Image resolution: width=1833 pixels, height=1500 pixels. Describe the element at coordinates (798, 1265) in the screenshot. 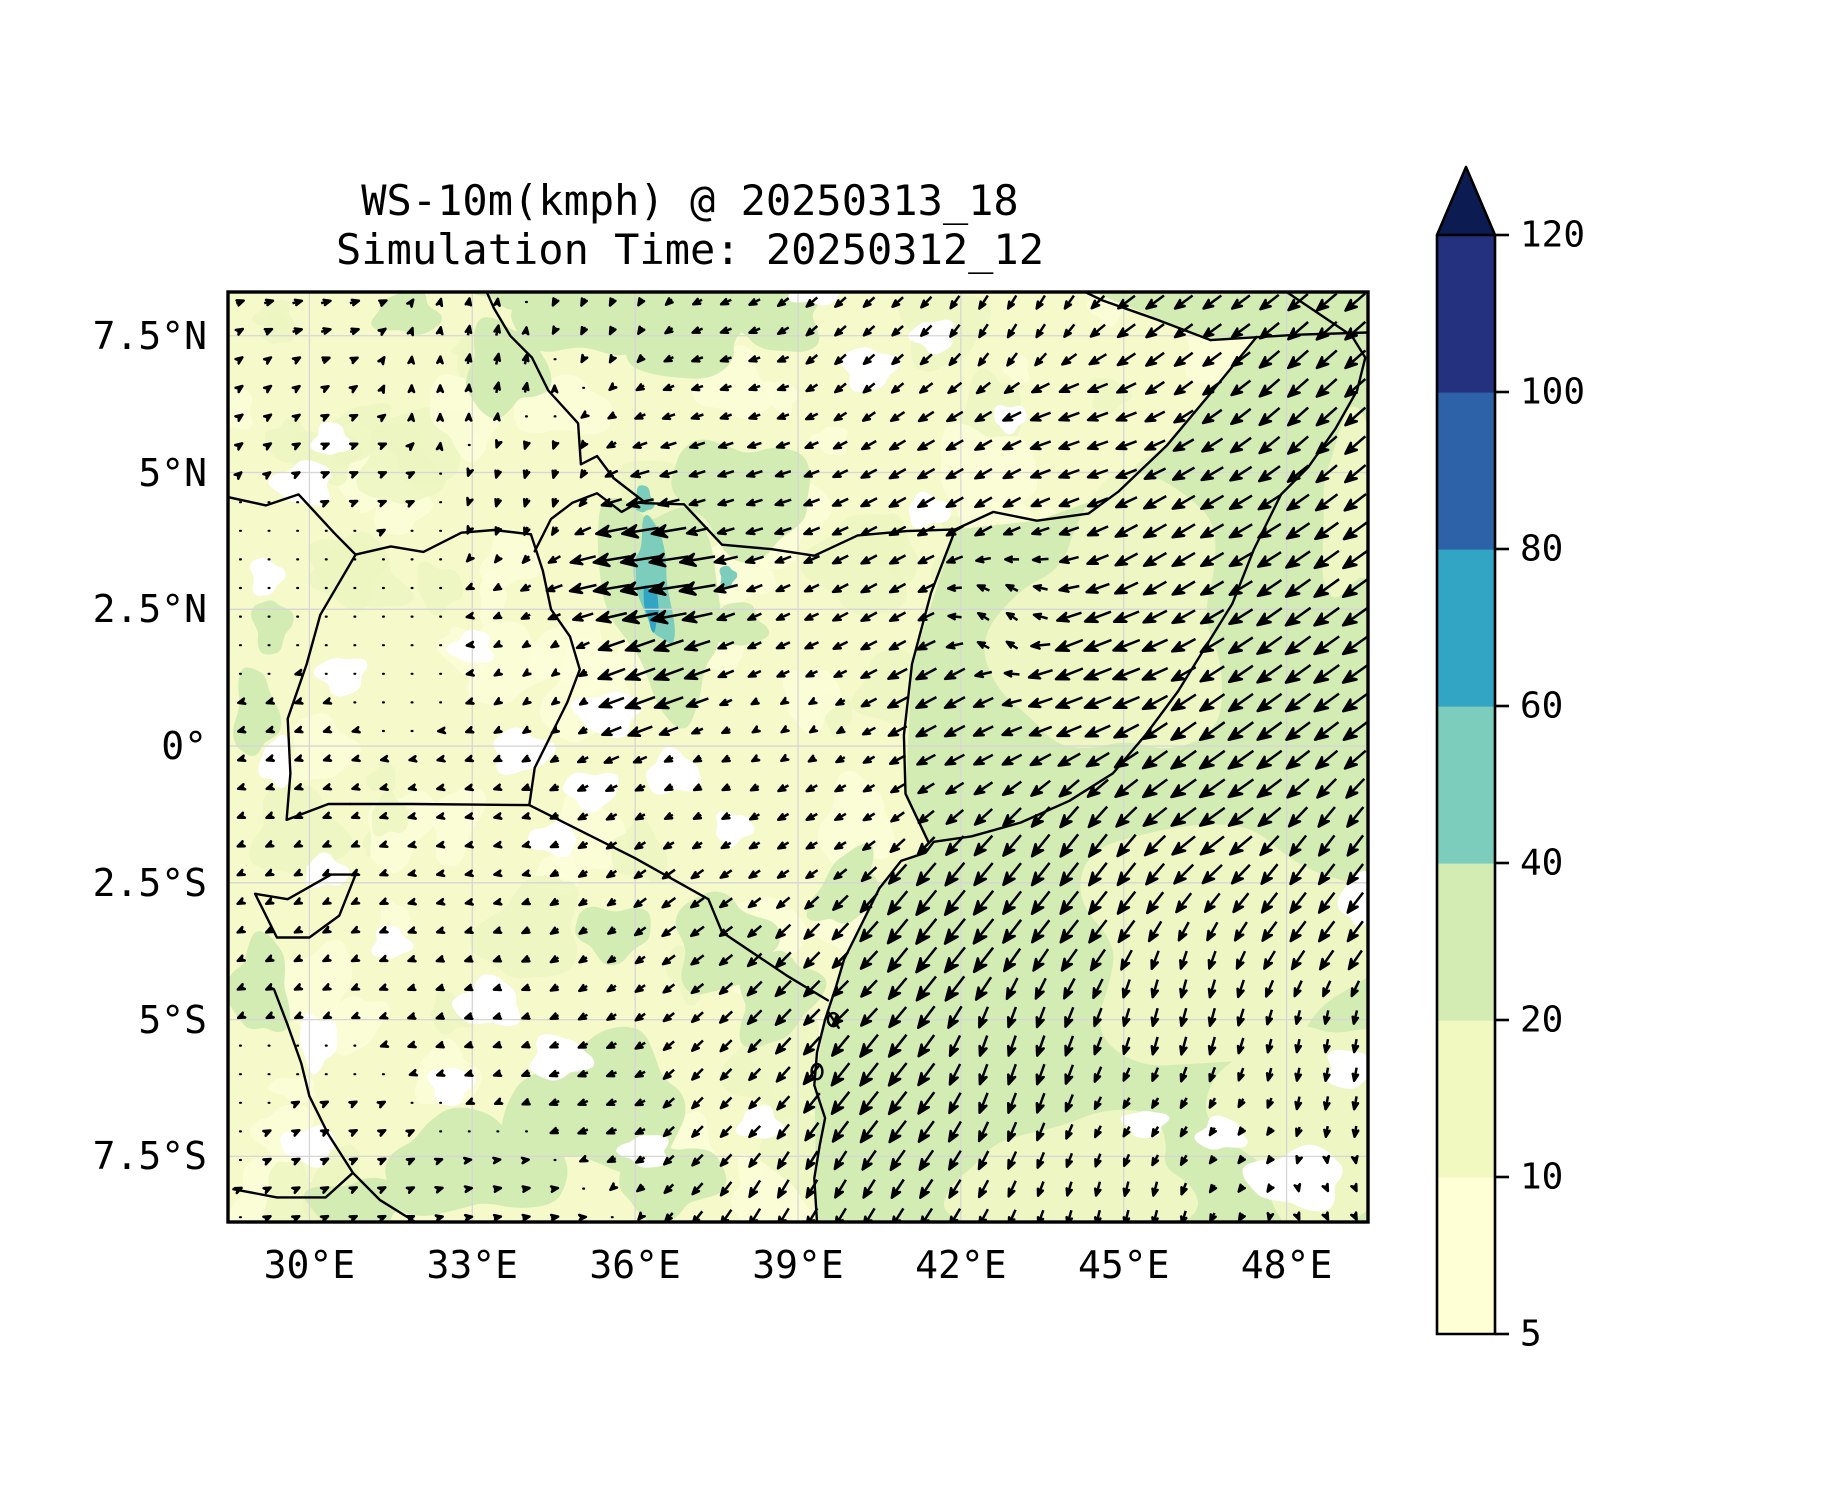

I see `x-tick-label: 39°E` at that location.